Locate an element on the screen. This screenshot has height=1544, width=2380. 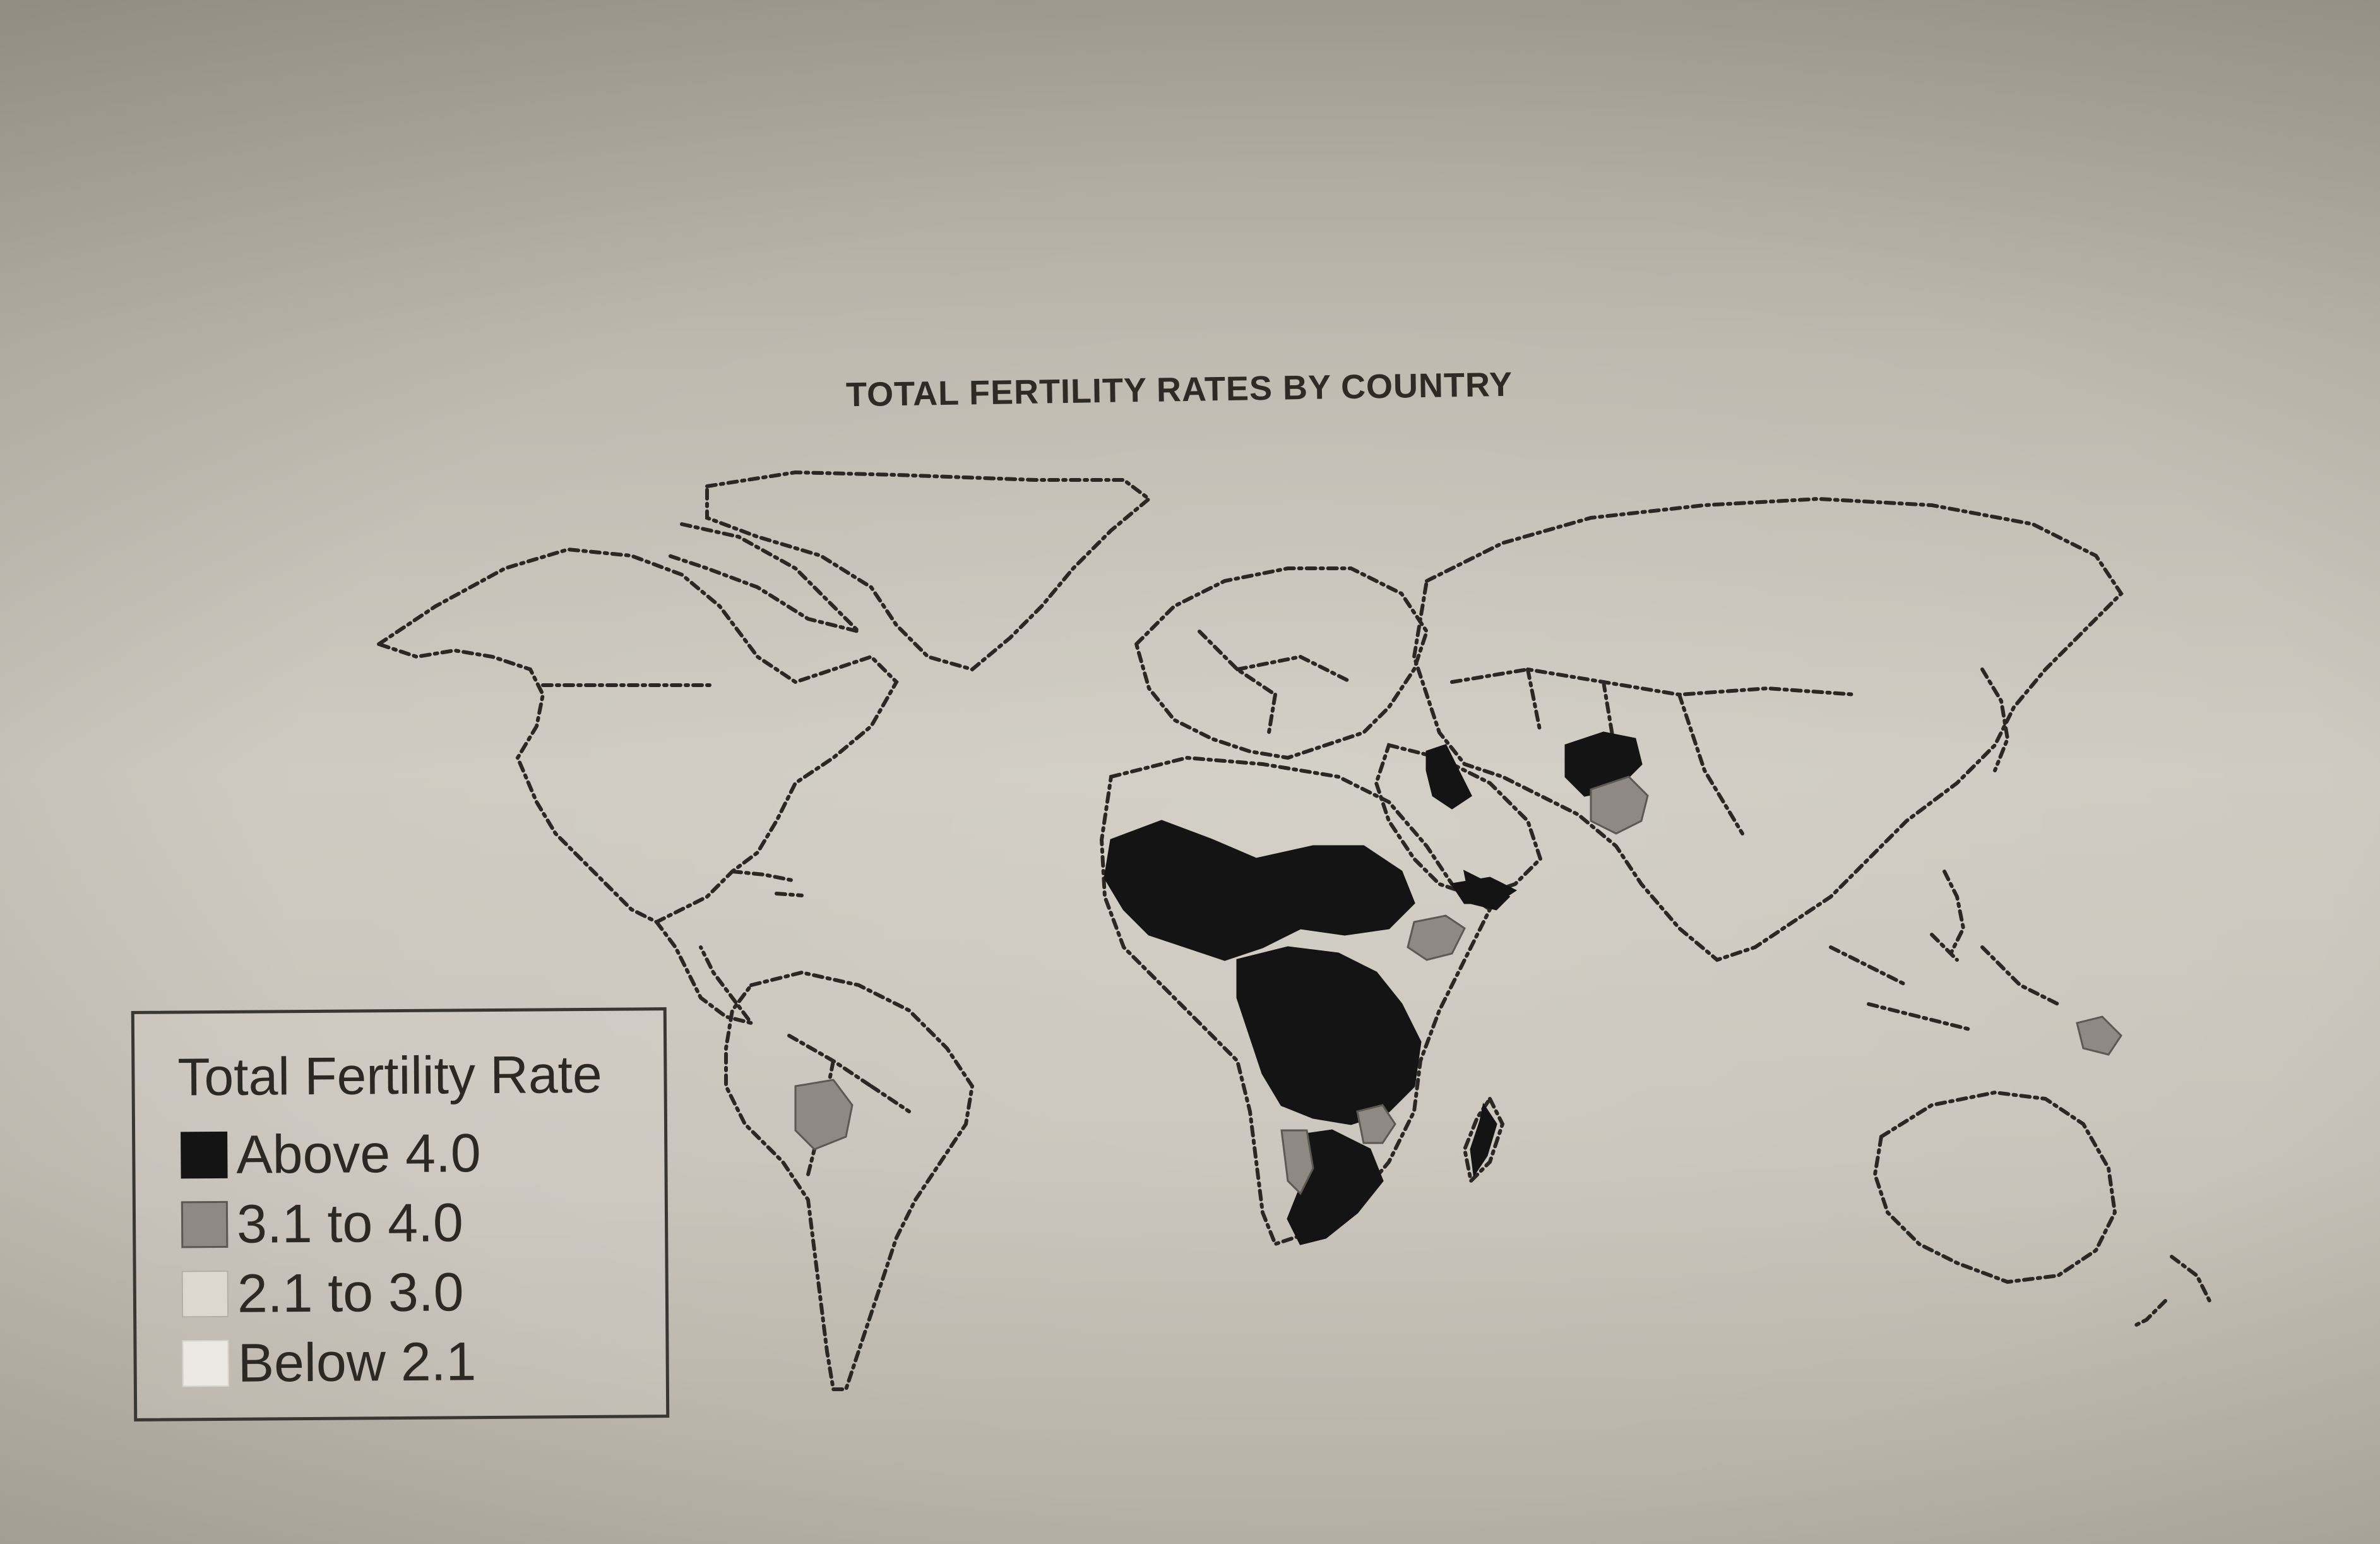
greenland-outline is located at coordinates (928, 571).